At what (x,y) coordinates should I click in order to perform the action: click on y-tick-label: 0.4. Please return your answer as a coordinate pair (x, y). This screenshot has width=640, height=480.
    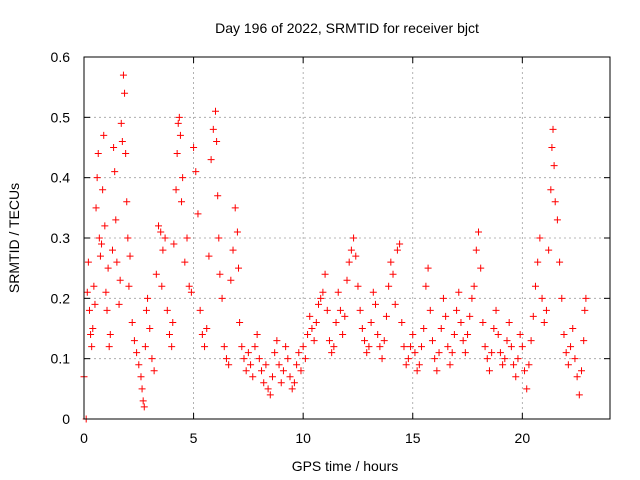
    Looking at the image, I should click on (61, 178).